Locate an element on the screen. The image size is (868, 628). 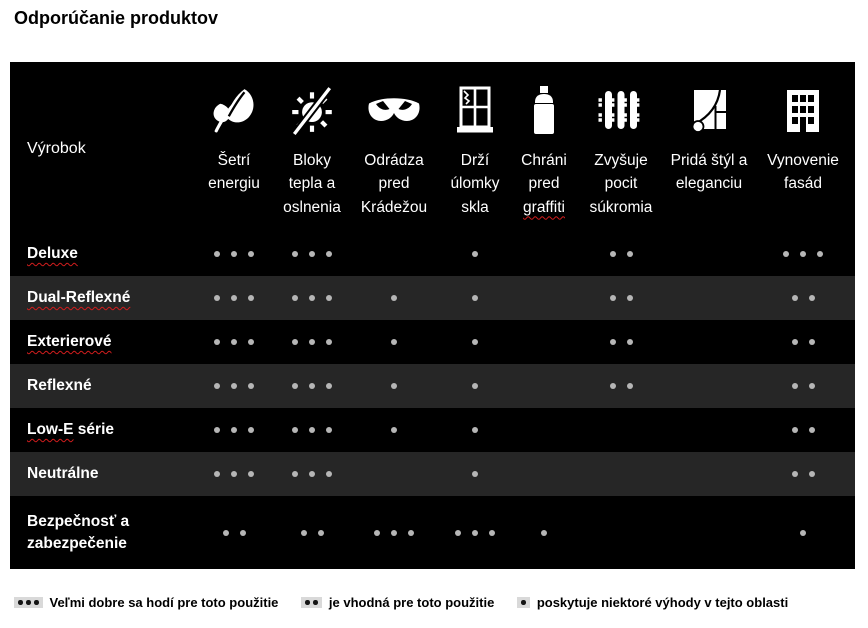
picket-fence-icon is located at coordinates (621, 110).